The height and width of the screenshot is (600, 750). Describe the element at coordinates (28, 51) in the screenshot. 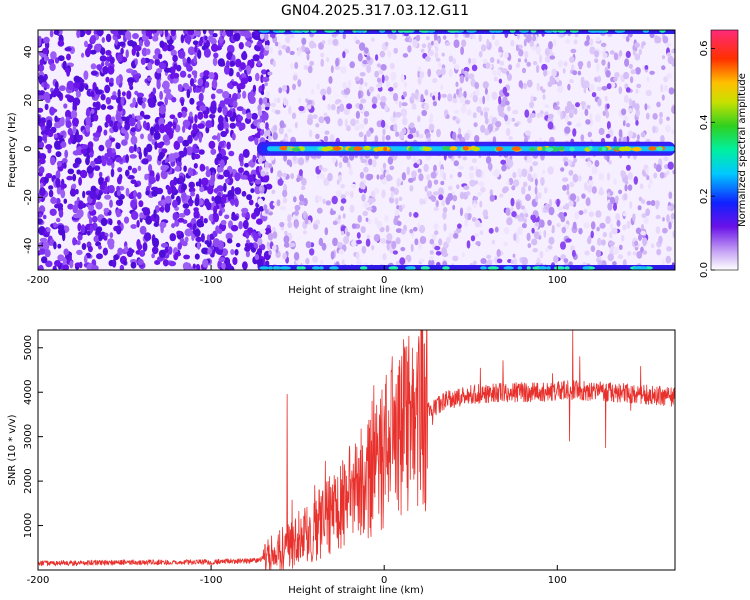

I see `spectrogram-y-tick-label: 40` at that location.